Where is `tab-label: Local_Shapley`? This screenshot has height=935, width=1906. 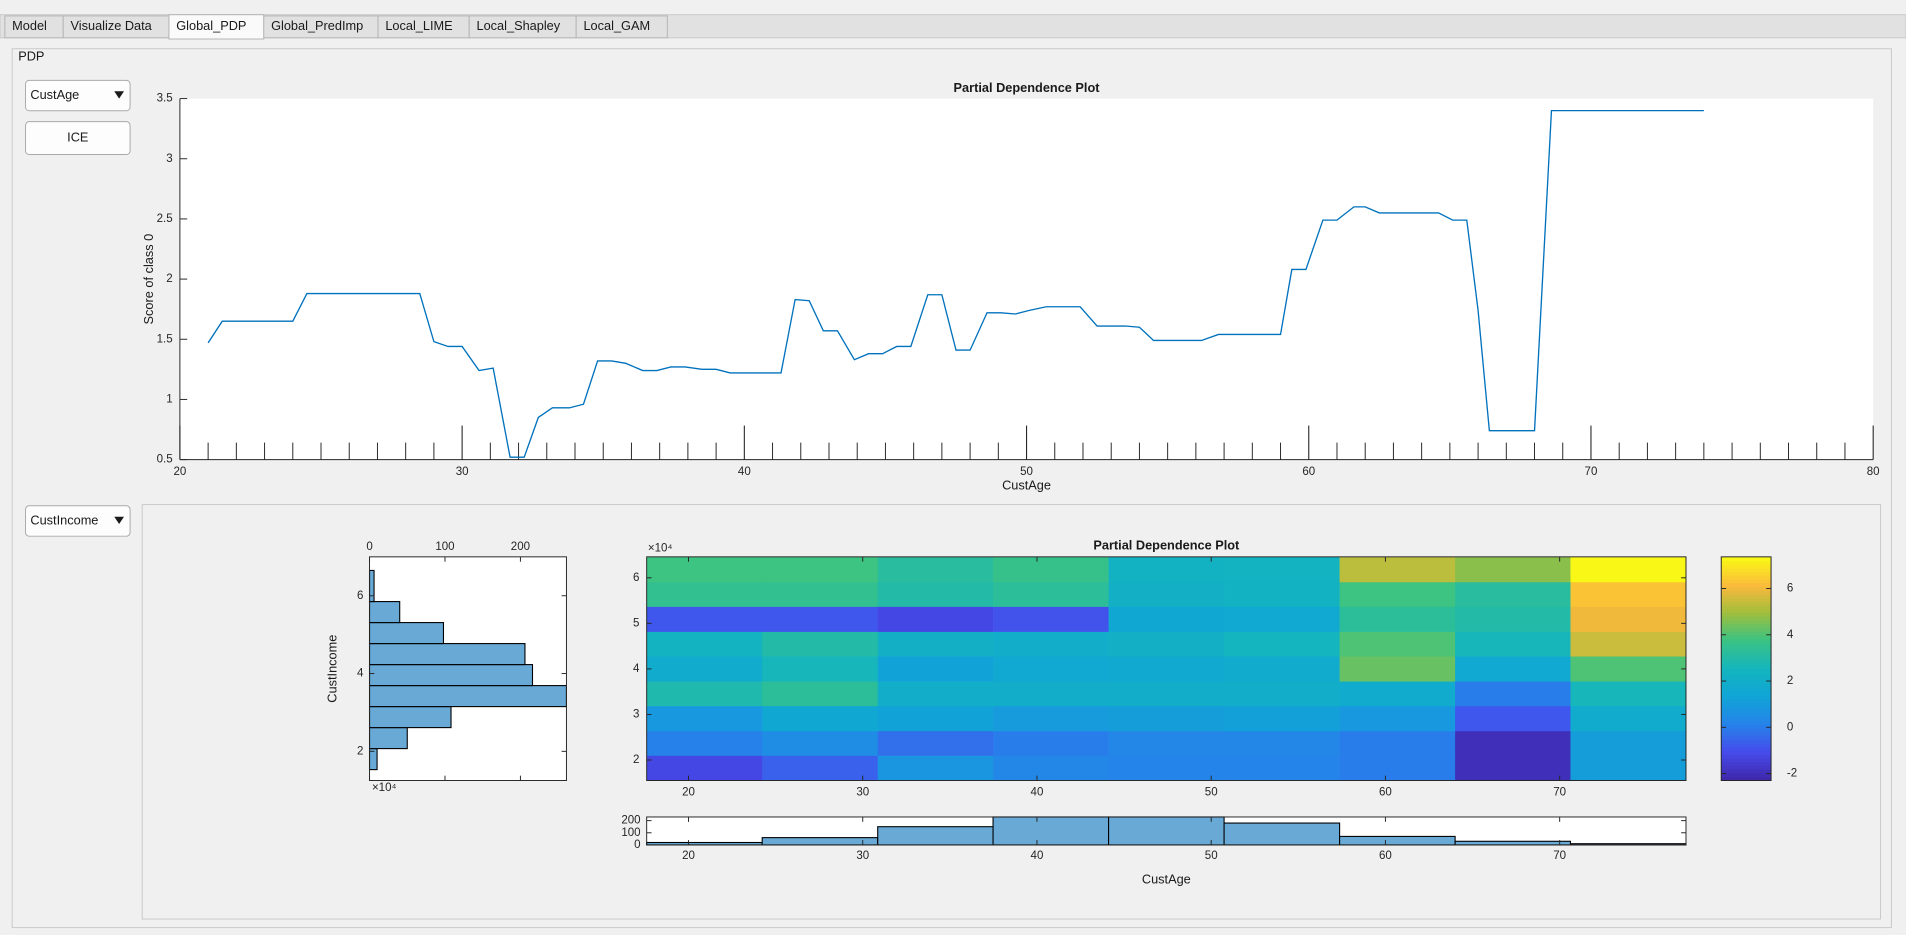
tab-label: Local_Shapley is located at coordinates (519, 25).